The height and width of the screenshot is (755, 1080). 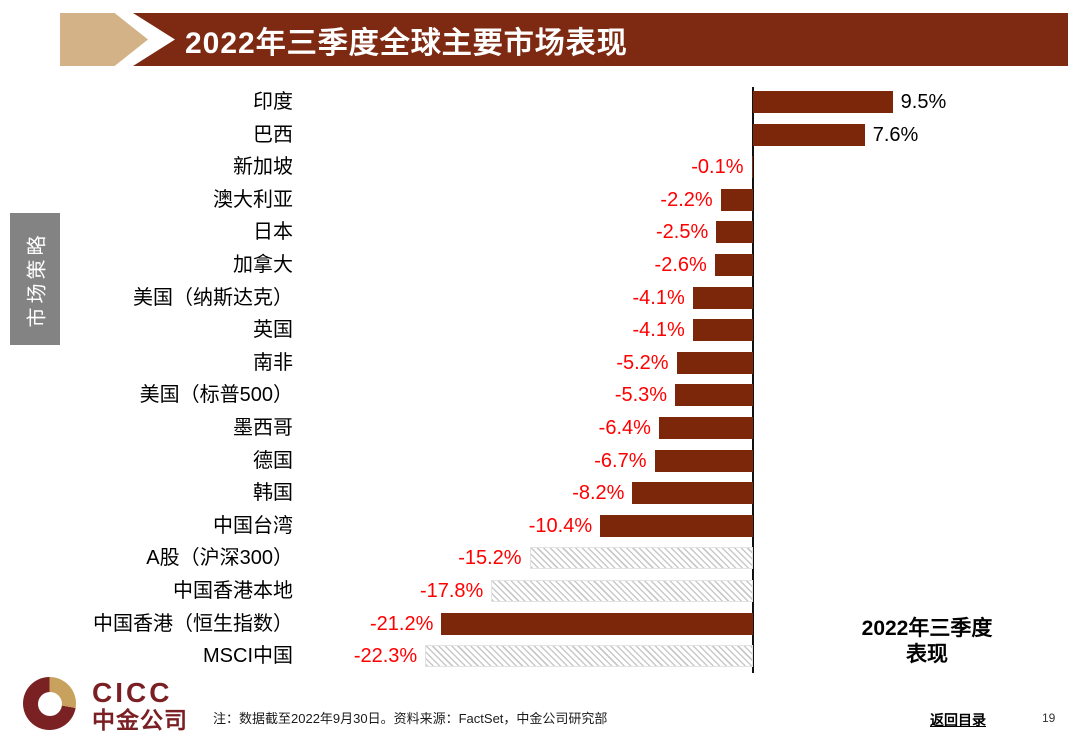 What do you see at coordinates (624, 428) in the screenshot?
I see `value-label: -6.4%` at bounding box center [624, 428].